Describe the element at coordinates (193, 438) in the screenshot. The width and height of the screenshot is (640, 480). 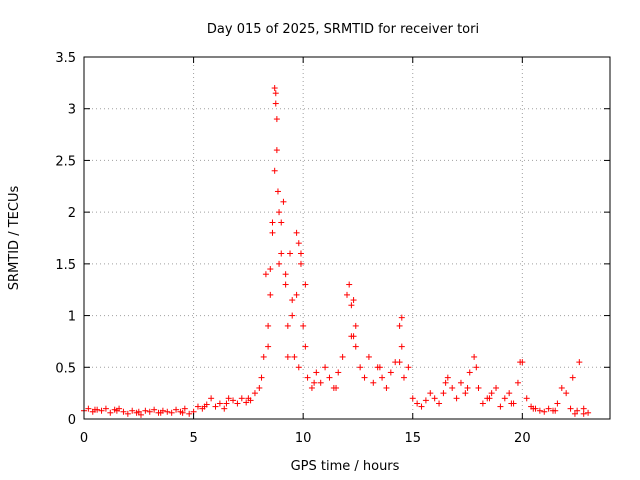
I see `x-tick-label: 5` at that location.